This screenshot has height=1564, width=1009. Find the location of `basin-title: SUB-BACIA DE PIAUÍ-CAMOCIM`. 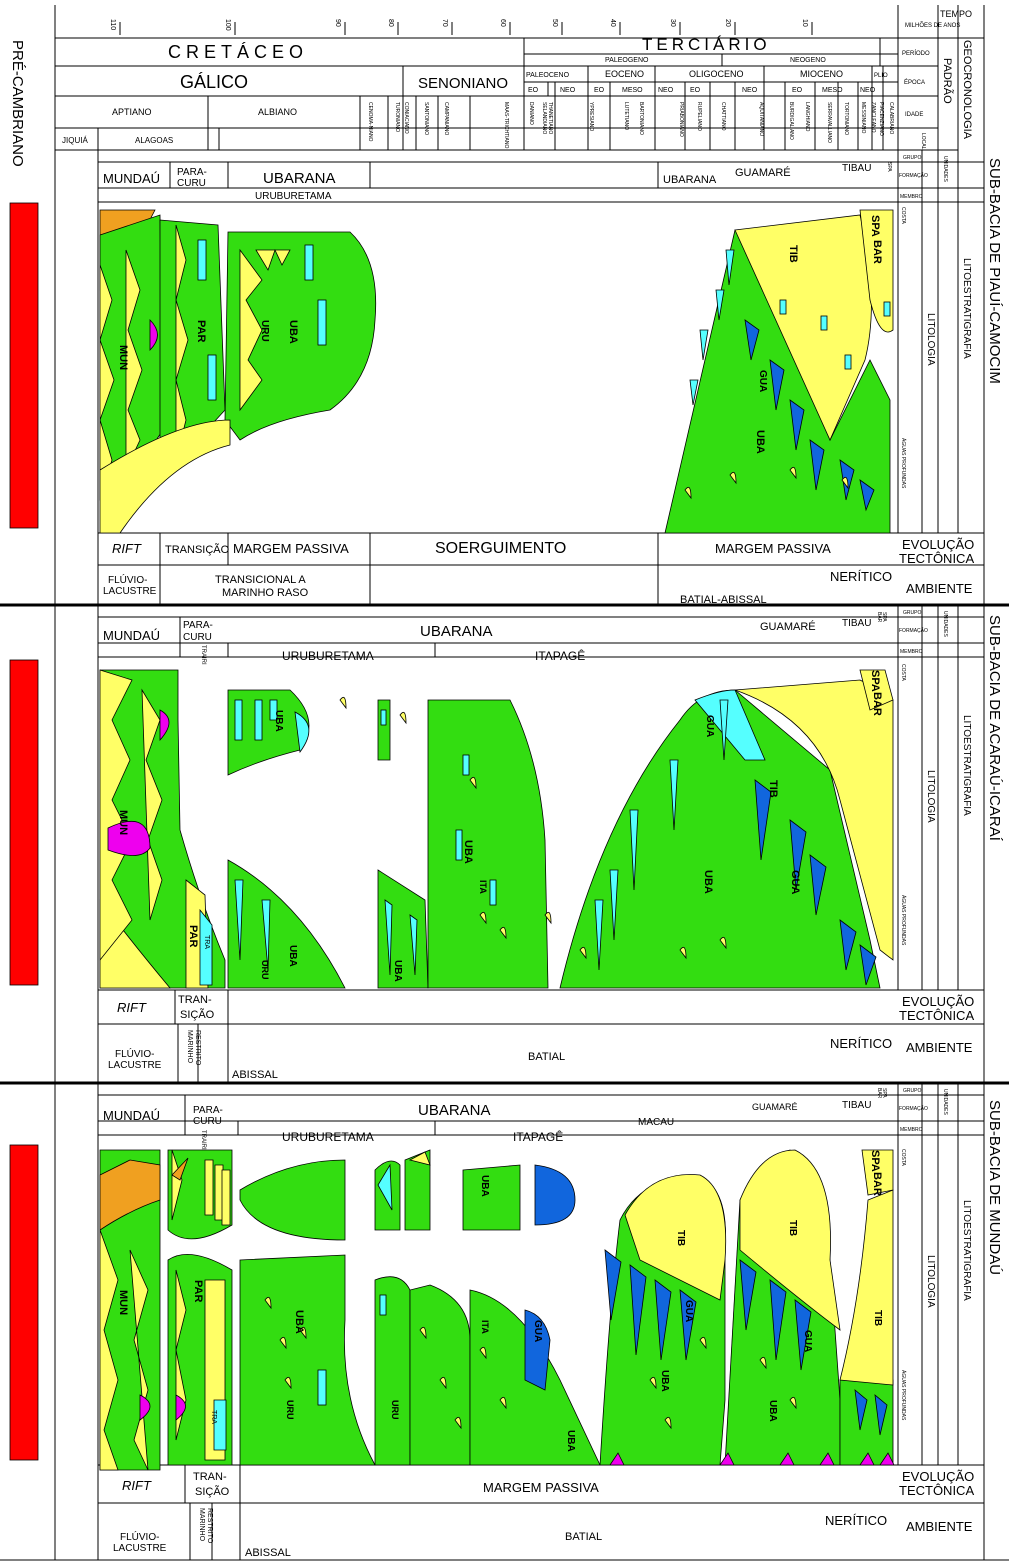

basin-title: SUB-BACIA DE PIAUÍ-CAMOCIM is located at coordinates (994, 271).